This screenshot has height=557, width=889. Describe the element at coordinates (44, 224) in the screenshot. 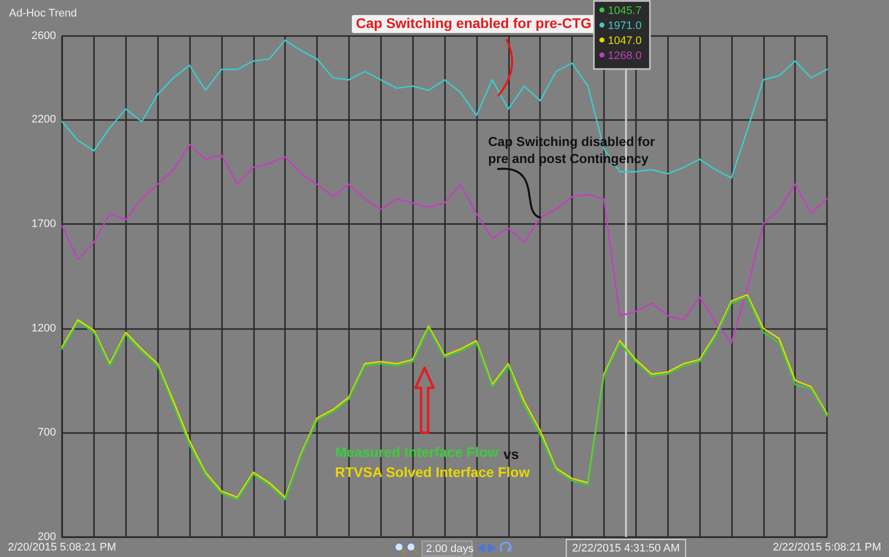

I see `y-tick-label: 1700` at that location.